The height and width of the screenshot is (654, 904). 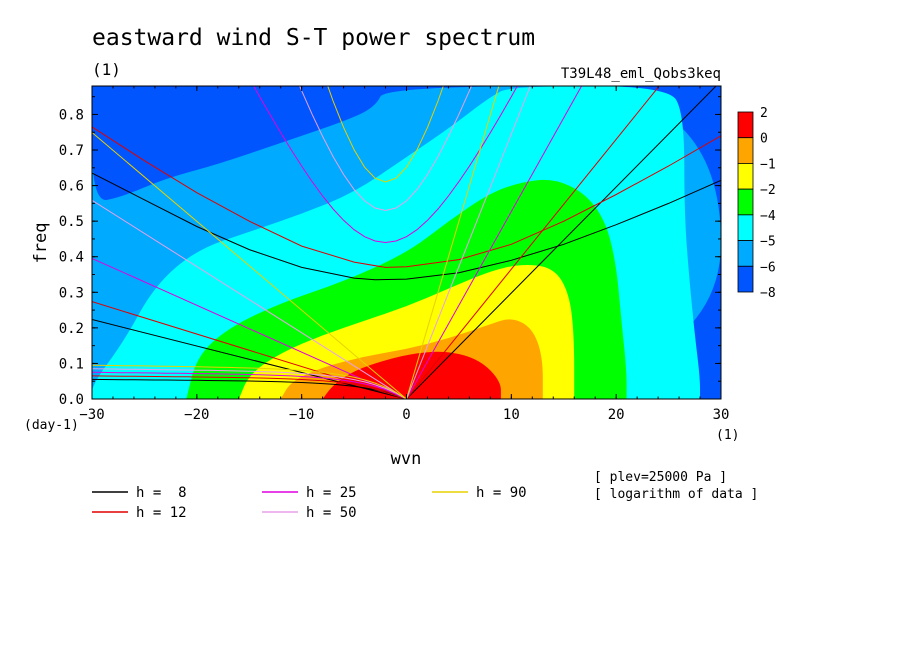 I want to click on colorbar-label: 0, so click(x=764, y=139).